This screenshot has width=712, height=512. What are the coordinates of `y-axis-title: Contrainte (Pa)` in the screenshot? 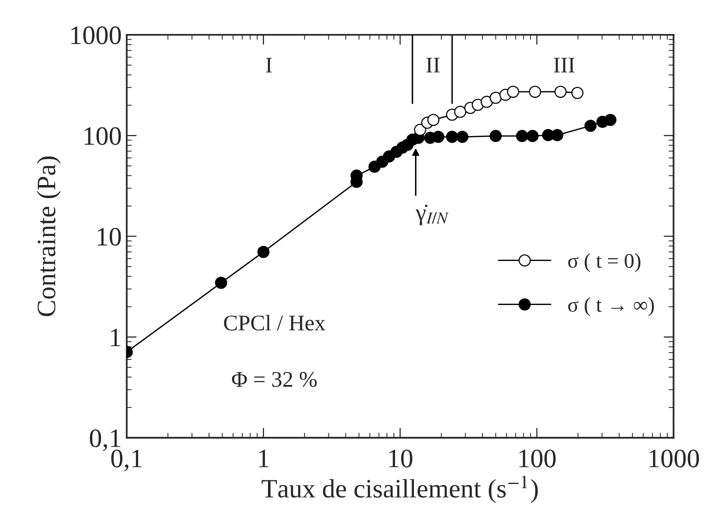 It's located at (48, 236).